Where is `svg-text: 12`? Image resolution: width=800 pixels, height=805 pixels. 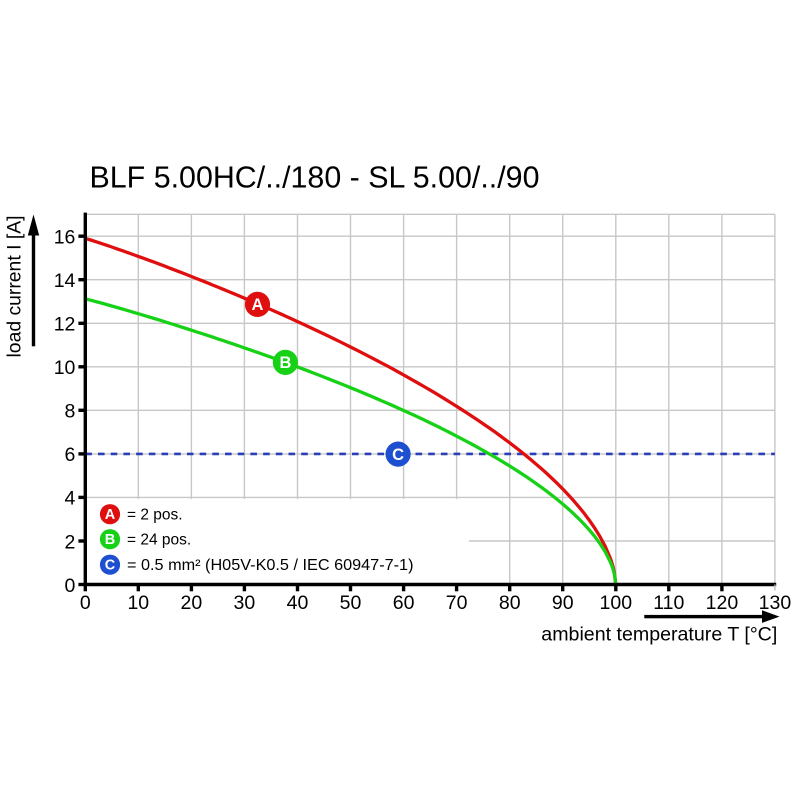 svg-text: 12 is located at coordinates (65, 325).